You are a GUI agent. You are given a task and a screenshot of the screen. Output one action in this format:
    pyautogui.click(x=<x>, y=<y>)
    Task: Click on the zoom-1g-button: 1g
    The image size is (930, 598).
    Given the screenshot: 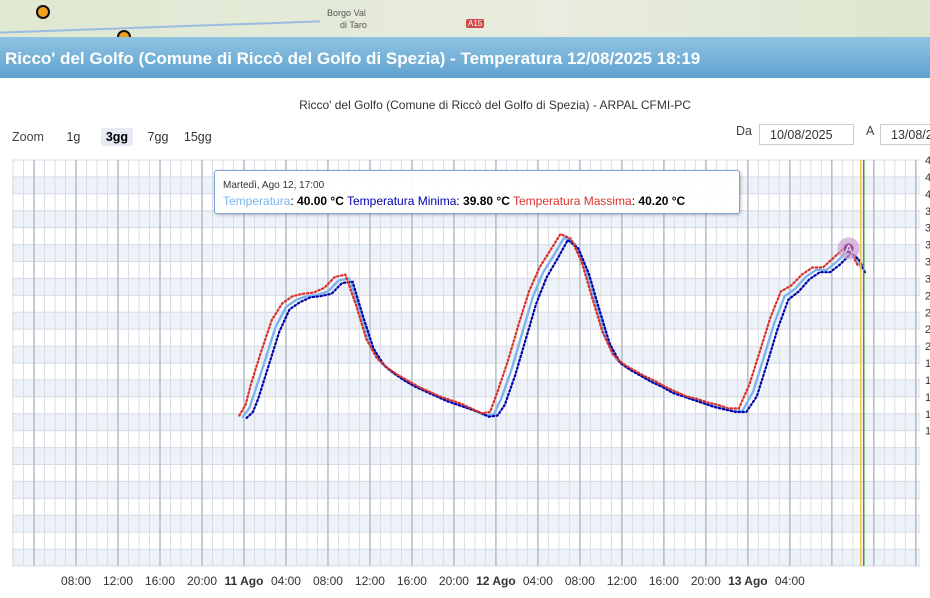 What is the action you would take?
    pyautogui.click(x=73, y=137)
    